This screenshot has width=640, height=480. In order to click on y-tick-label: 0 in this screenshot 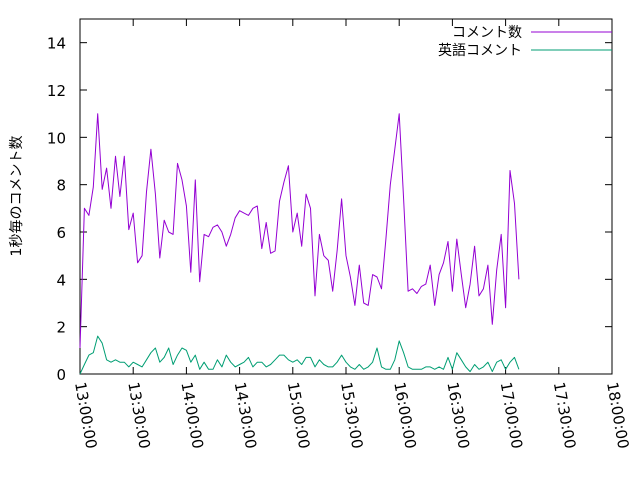, I will do `click(61, 375)`.